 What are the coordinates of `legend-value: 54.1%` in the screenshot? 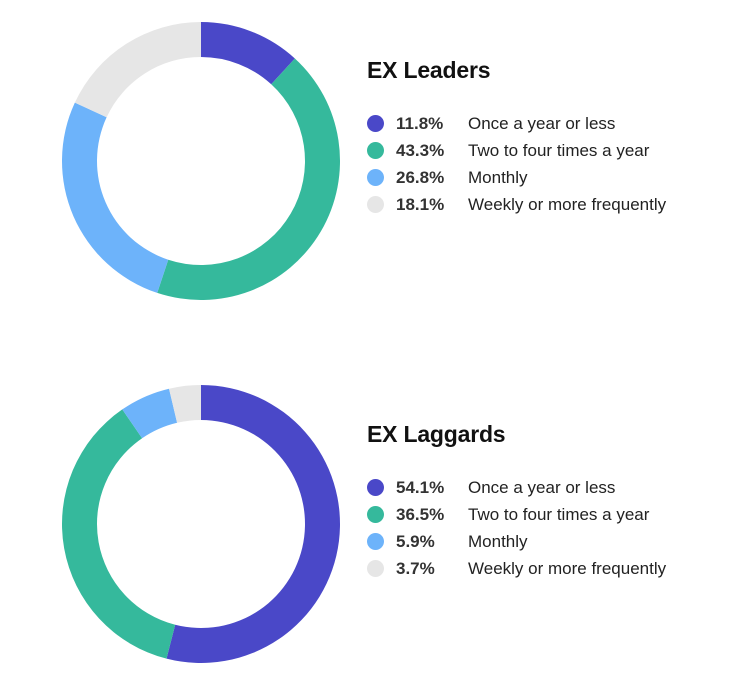 It's located at (420, 487).